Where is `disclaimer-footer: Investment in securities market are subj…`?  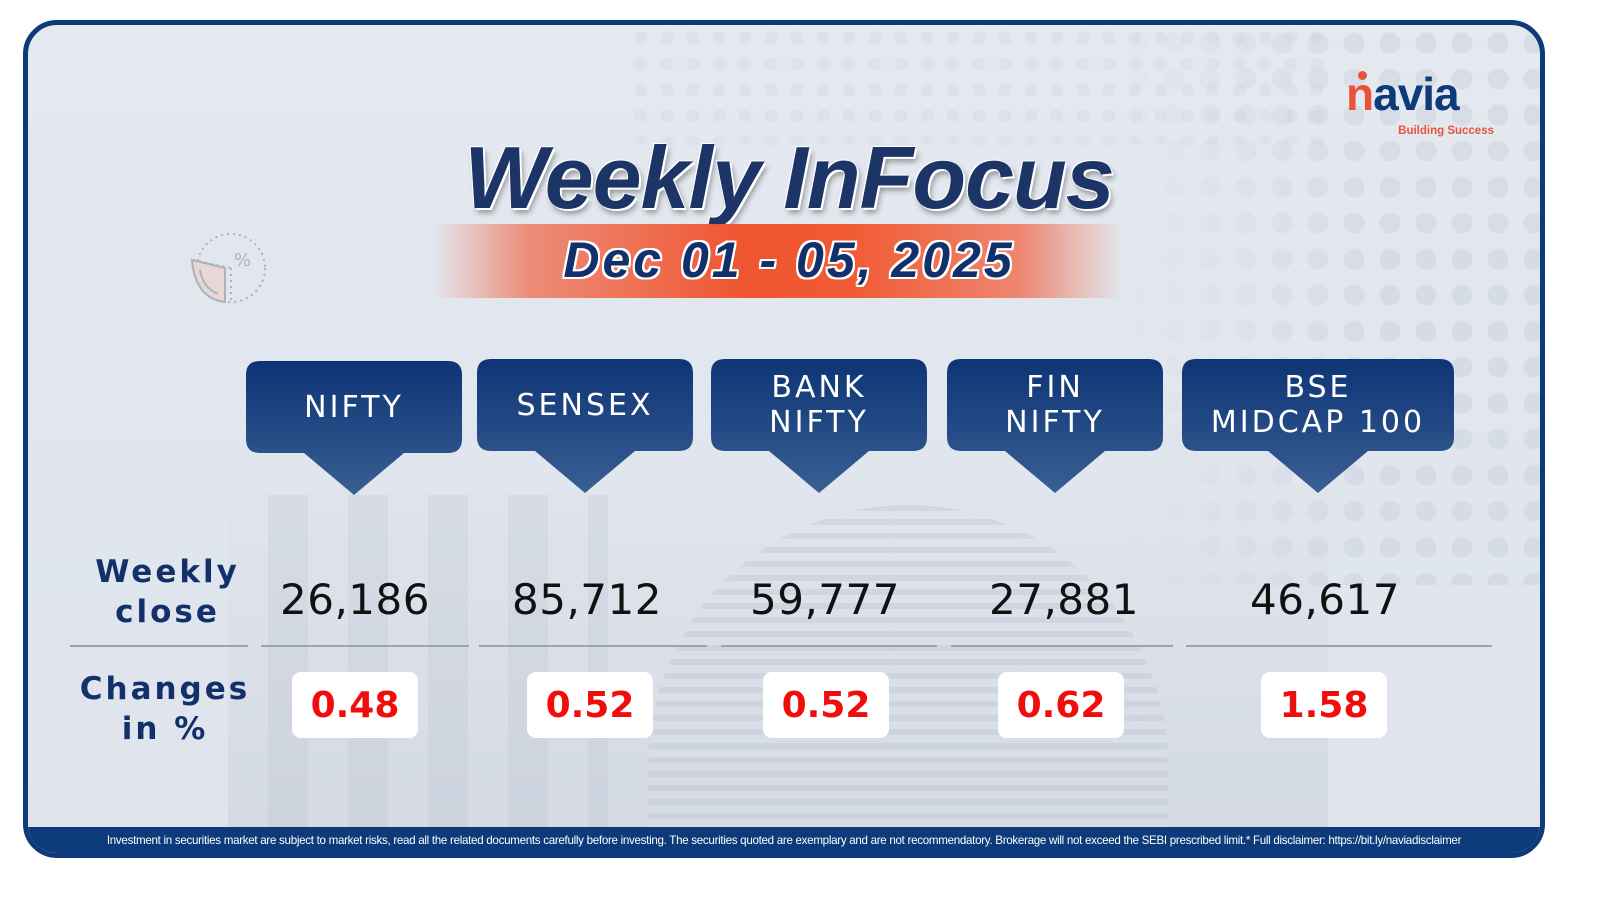
disclaimer-footer: Investment in securities market are subj… is located at coordinates (784, 840).